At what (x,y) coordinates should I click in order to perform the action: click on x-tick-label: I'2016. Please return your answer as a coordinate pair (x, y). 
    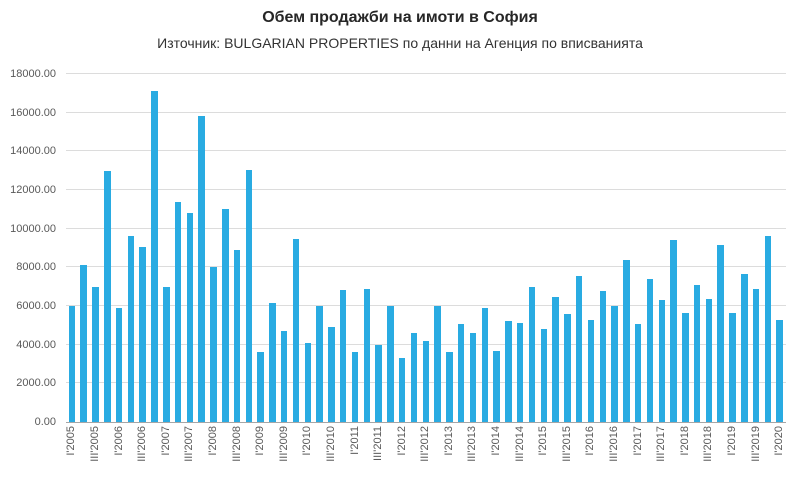
    Looking at the image, I should click on (590, 441).